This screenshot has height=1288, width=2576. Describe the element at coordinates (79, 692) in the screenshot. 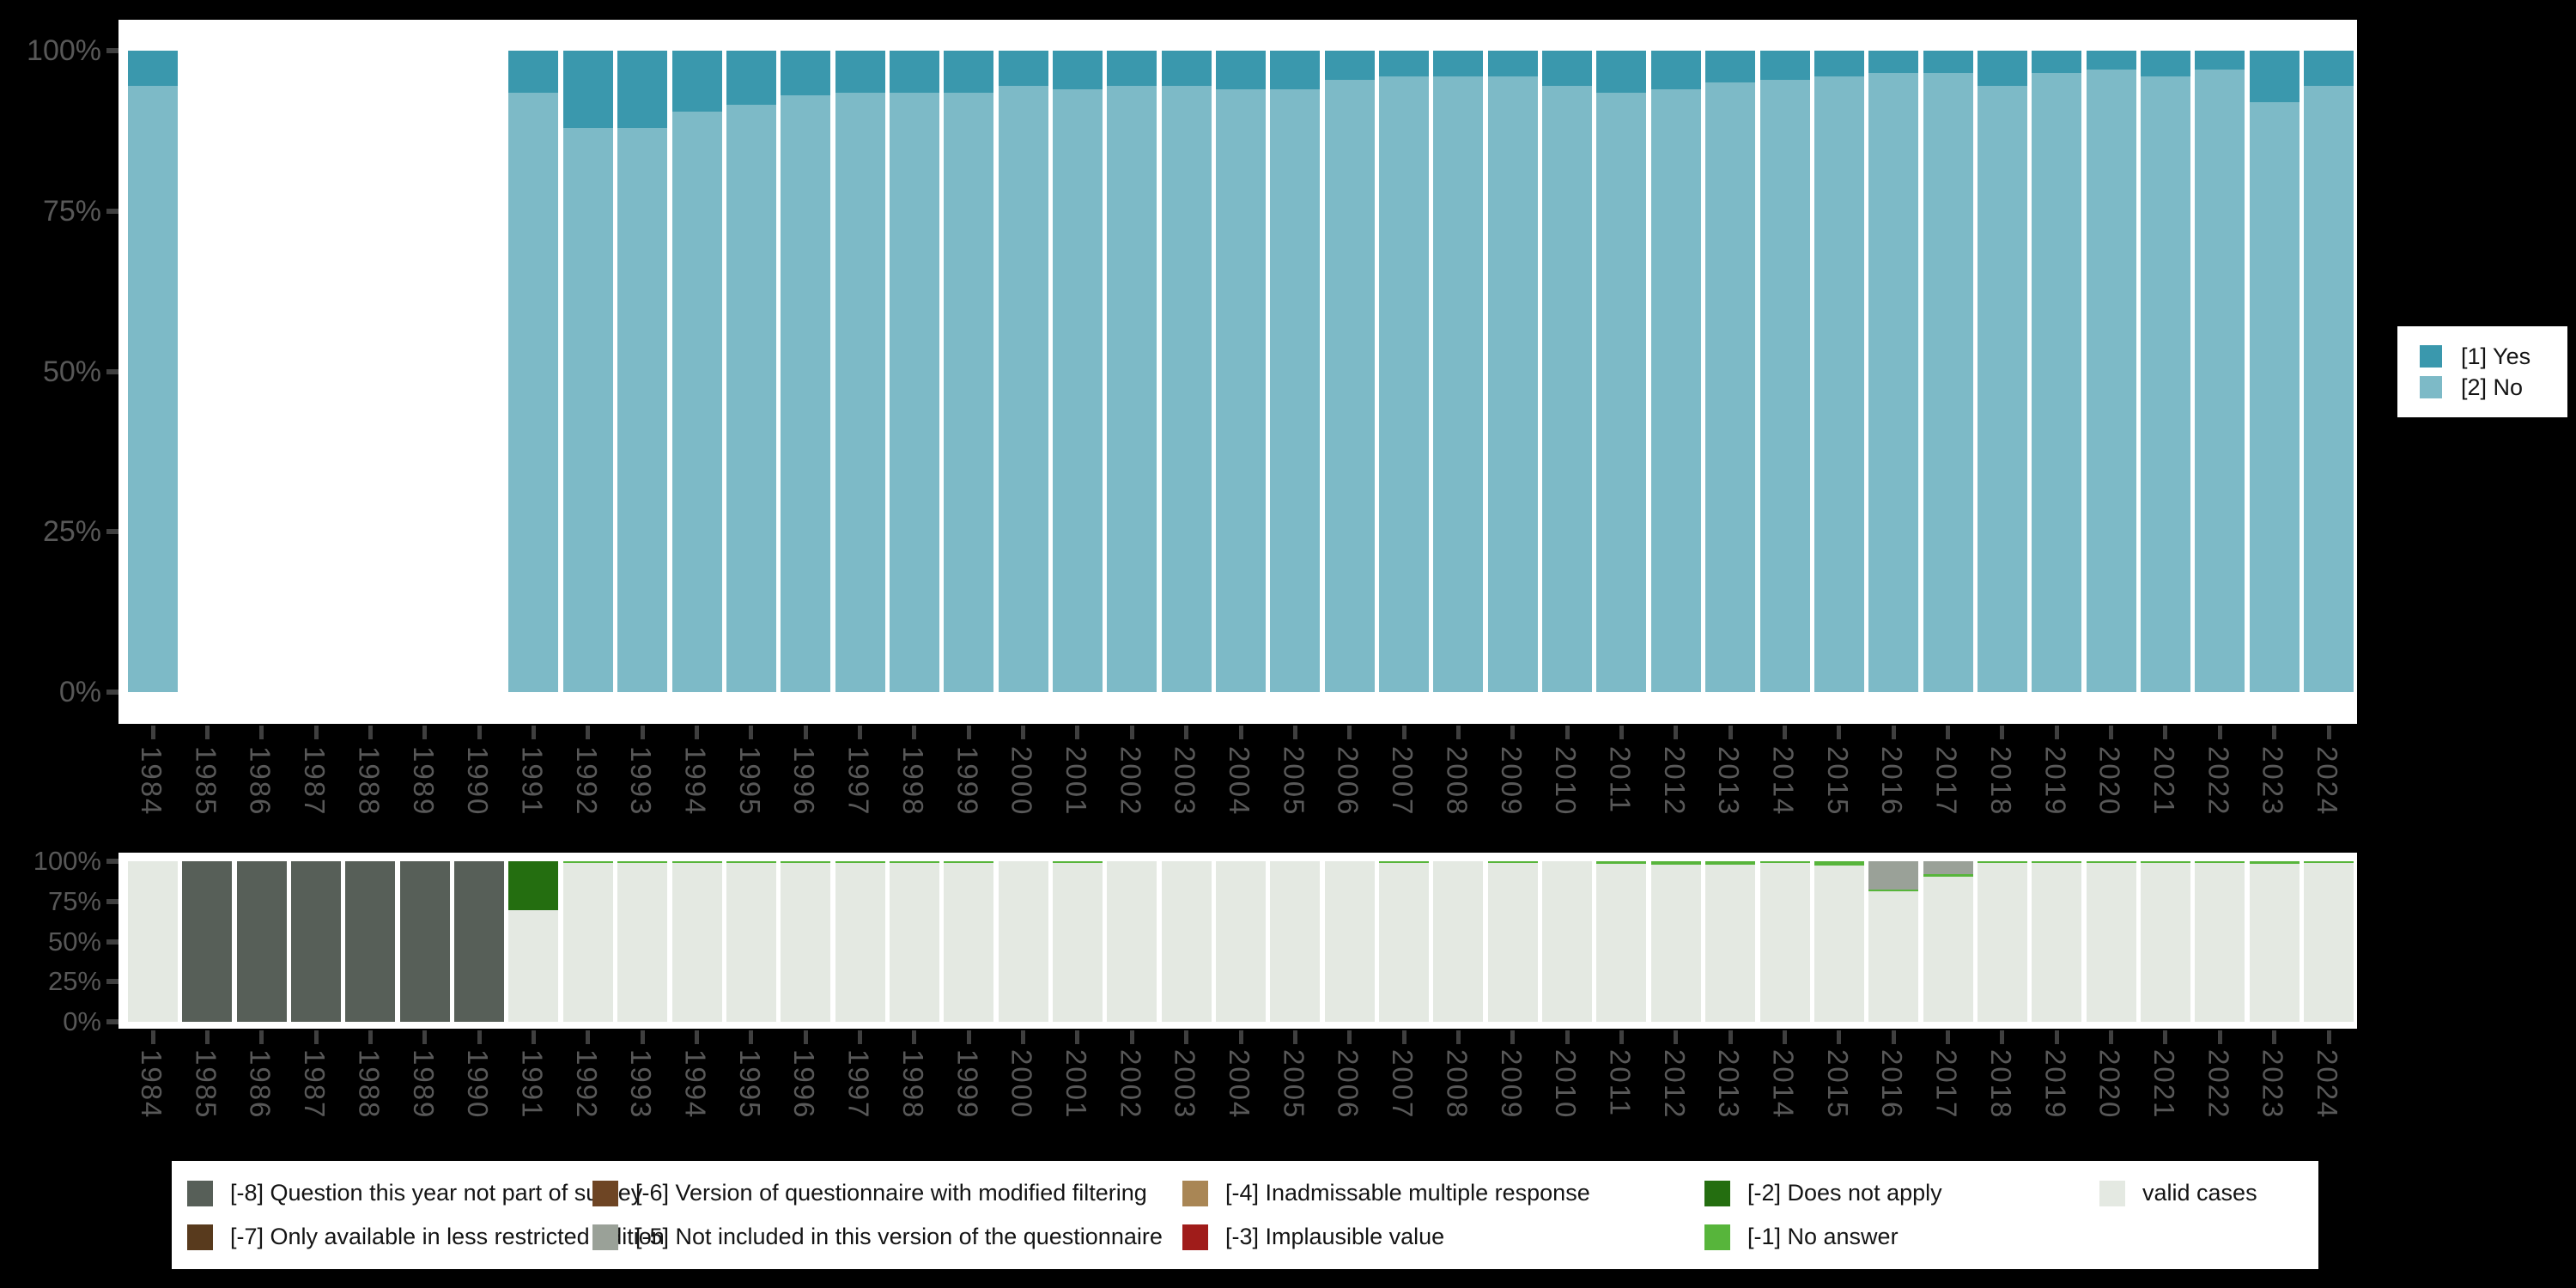

I see `y-axis-label: 0%` at that location.